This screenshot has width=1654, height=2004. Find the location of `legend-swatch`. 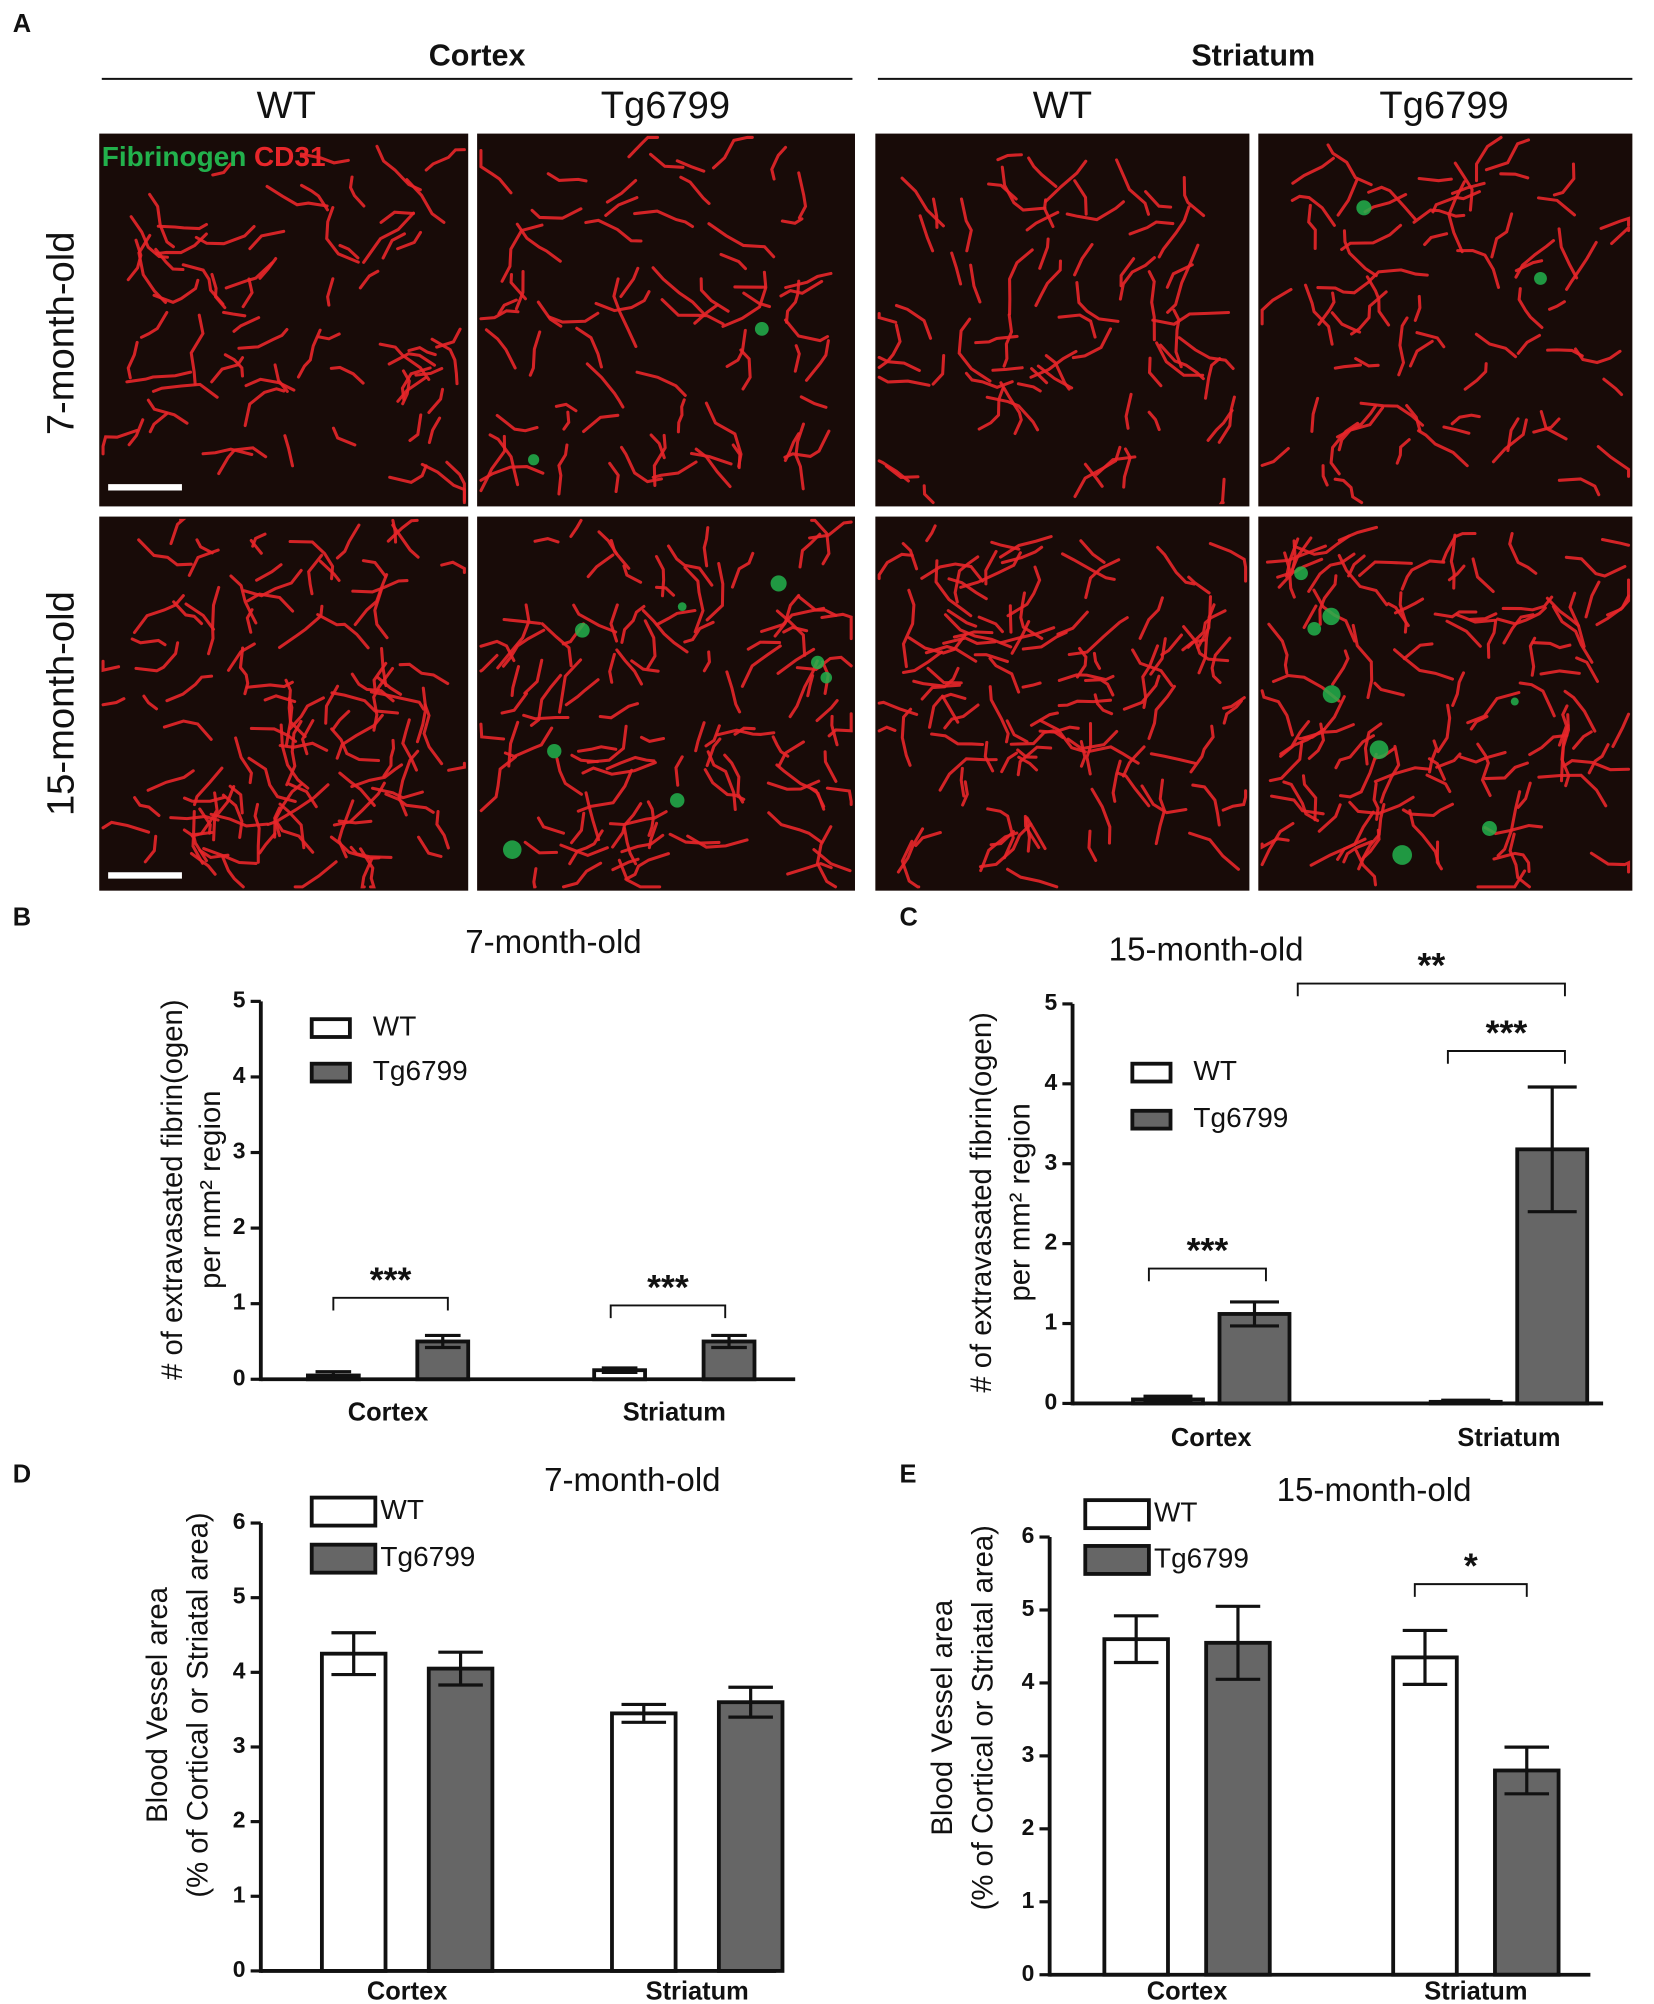

legend-swatch is located at coordinates (343, 1511).